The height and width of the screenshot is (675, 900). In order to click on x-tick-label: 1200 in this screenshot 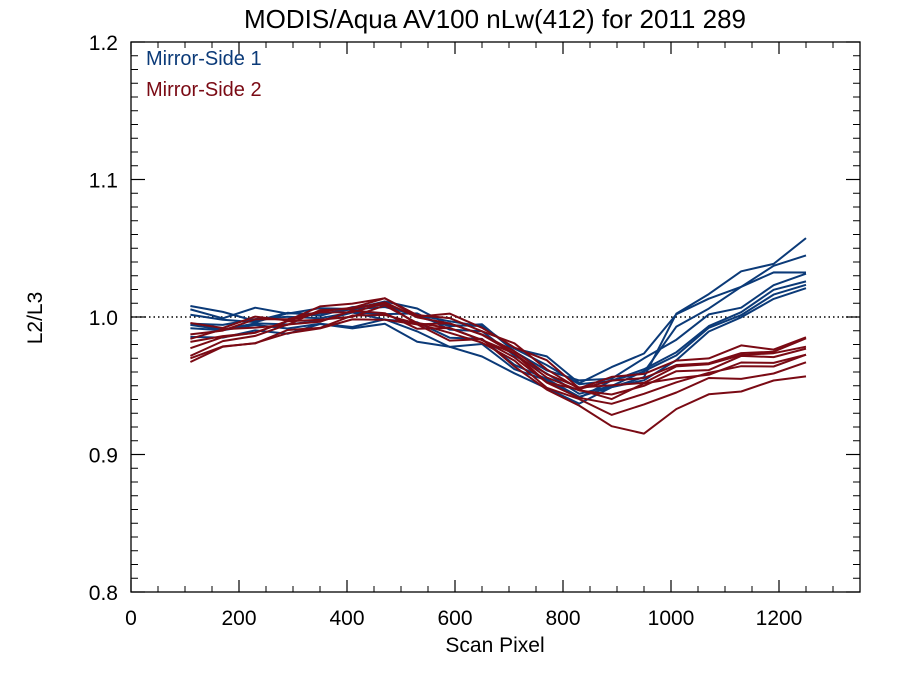, I will do `click(779, 618)`.